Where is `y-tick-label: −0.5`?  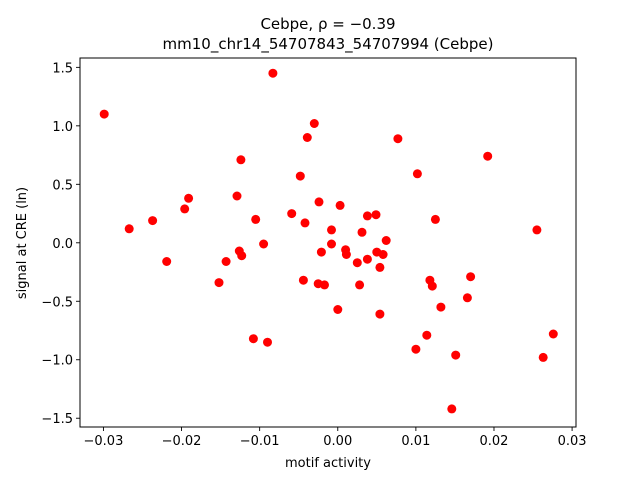
y-tick-label: −0.5 is located at coordinates (57, 302).